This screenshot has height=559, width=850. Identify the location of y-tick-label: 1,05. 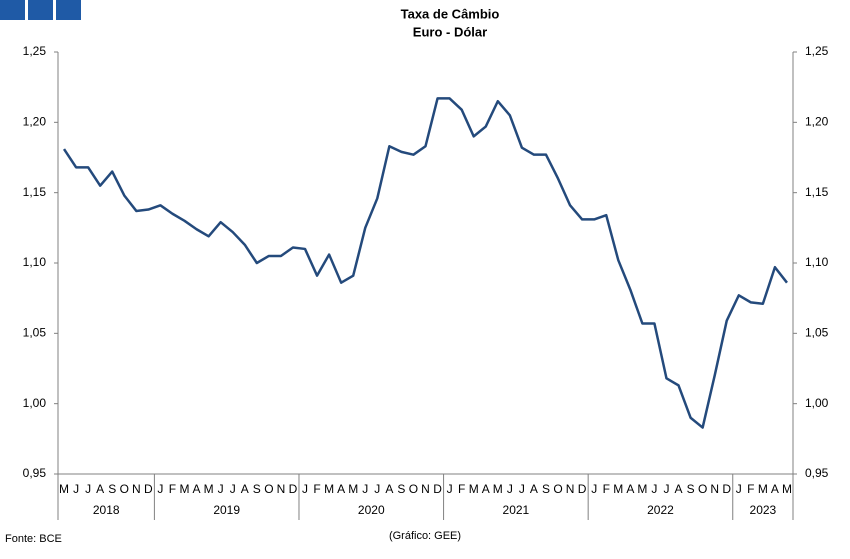
(35, 333).